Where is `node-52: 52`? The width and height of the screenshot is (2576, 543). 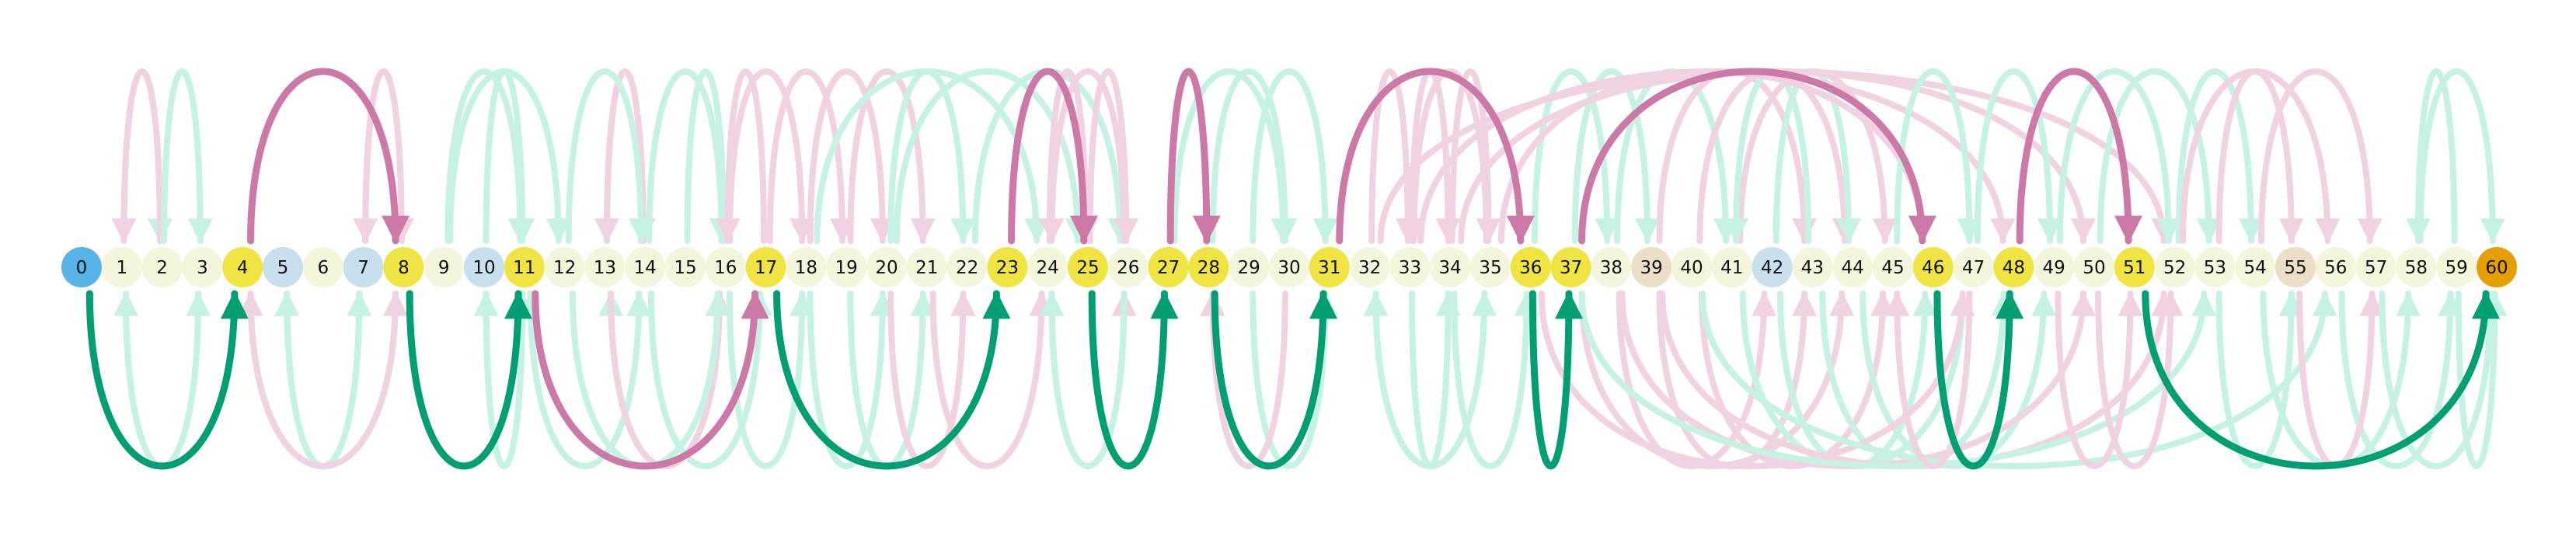
node-52: 52 is located at coordinates (2174, 267).